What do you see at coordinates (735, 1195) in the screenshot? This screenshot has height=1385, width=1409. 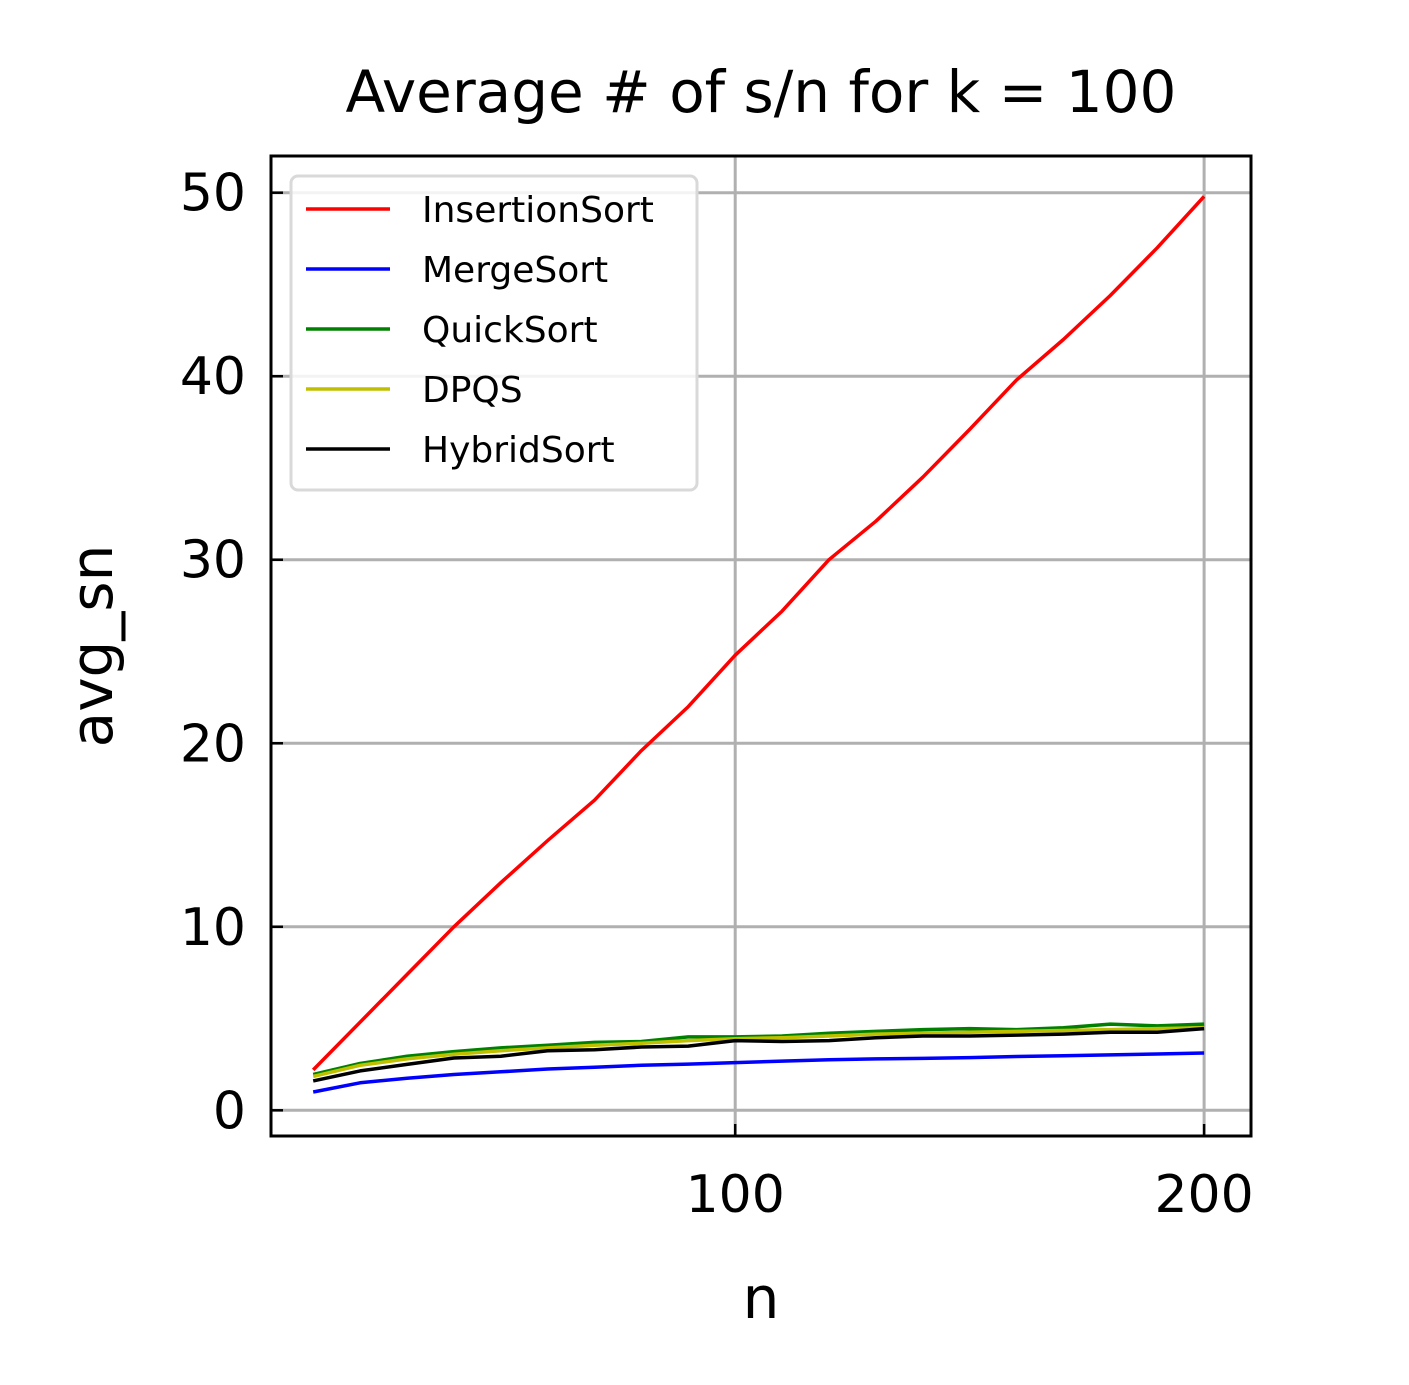 I see `x-tick-label: 100` at bounding box center [735, 1195].